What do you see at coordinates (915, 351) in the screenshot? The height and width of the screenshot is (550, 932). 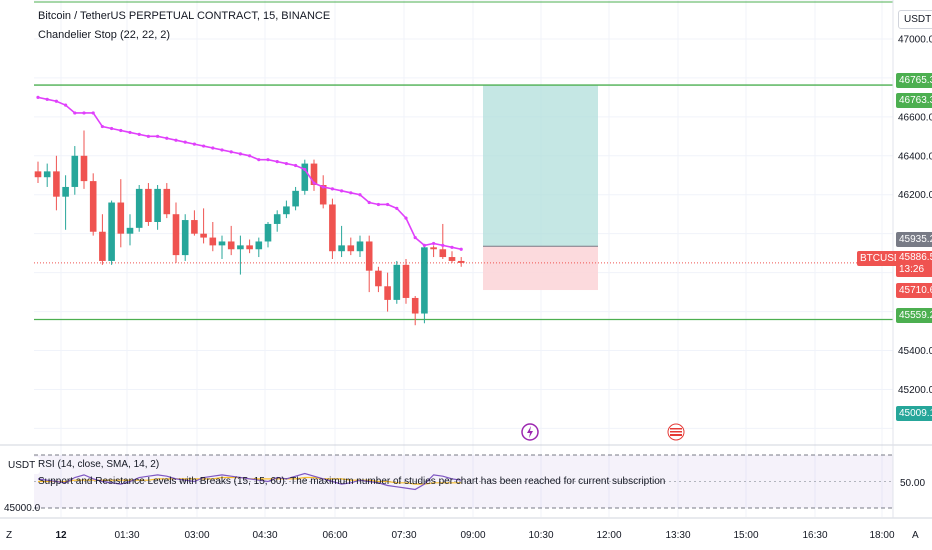 I see `y-tick-label: 45400.0` at bounding box center [915, 351].